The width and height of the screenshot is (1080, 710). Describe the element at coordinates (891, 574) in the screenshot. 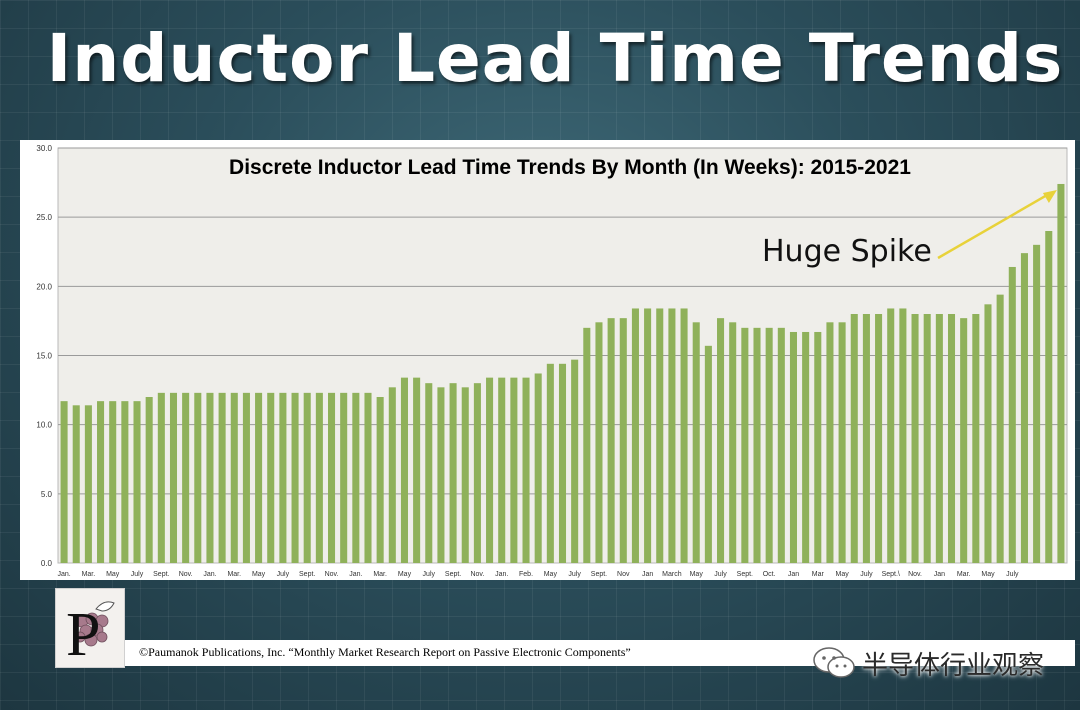

I see `x-tick-label: Sept.\` at that location.